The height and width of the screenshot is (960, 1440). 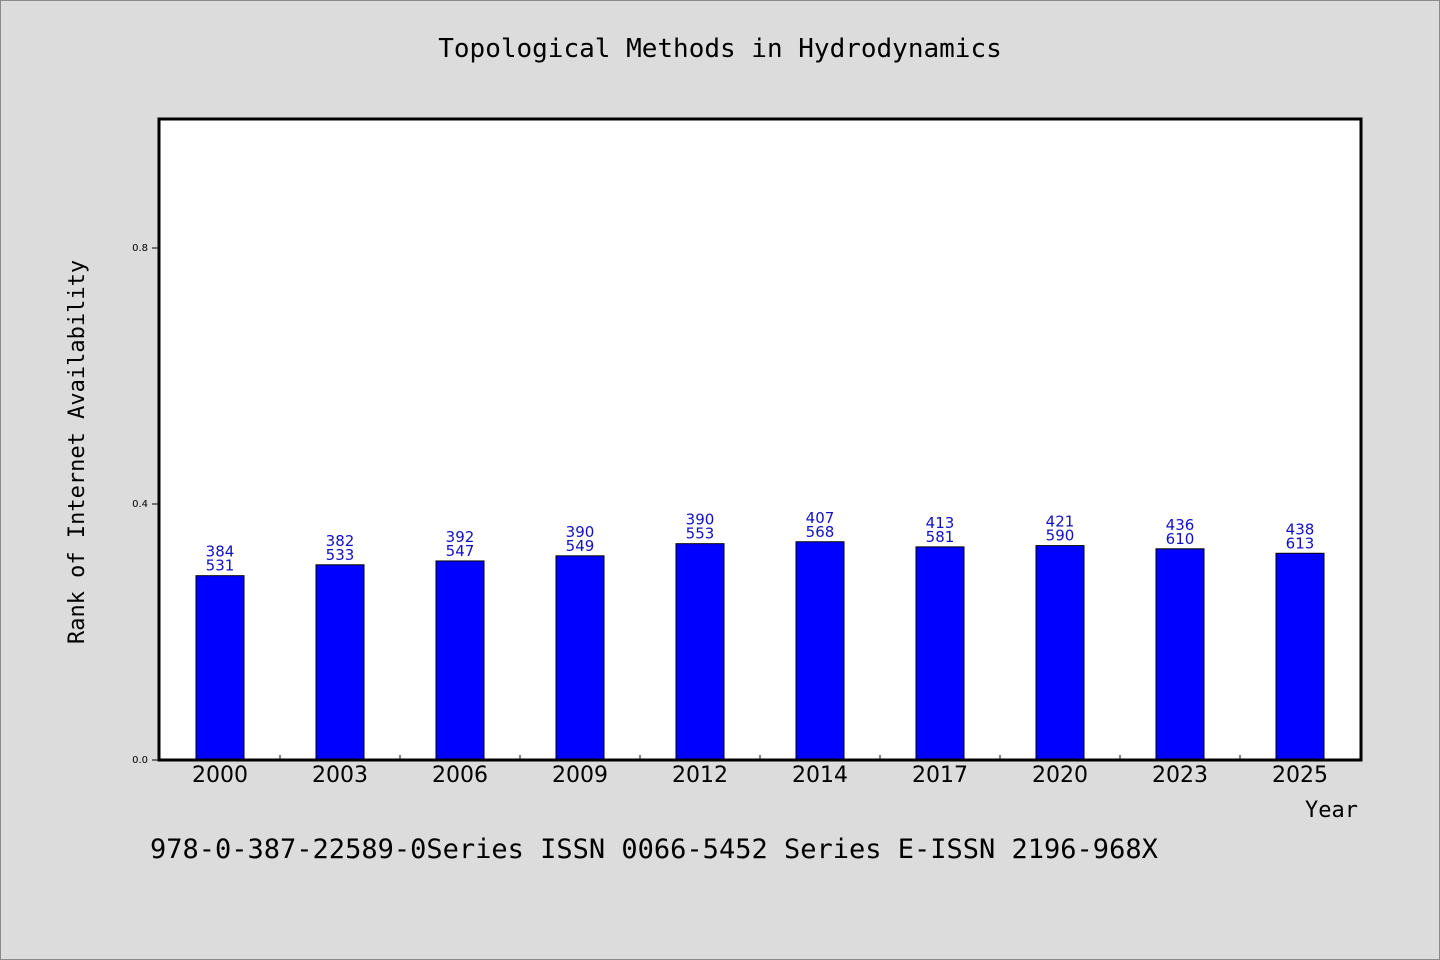 I want to click on bar-label-lower-2006: 547, so click(x=460, y=551).